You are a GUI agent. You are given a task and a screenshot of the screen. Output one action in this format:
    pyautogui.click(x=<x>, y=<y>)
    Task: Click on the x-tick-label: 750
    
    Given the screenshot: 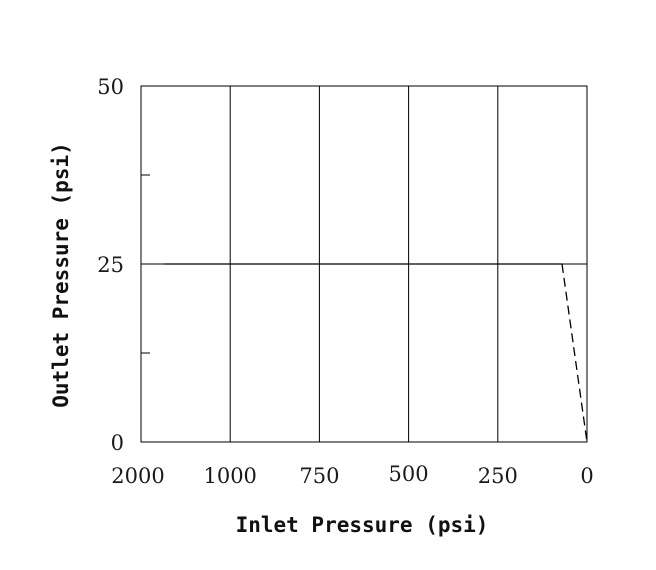 What is the action you would take?
    pyautogui.click(x=319, y=476)
    